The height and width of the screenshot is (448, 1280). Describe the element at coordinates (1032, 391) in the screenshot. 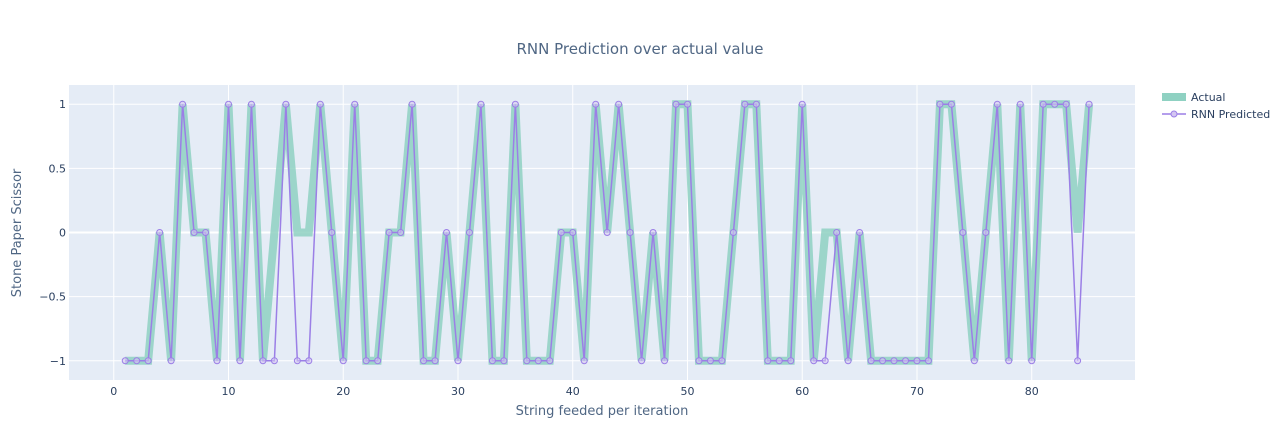

I see `x-tick-label: 80` at that location.